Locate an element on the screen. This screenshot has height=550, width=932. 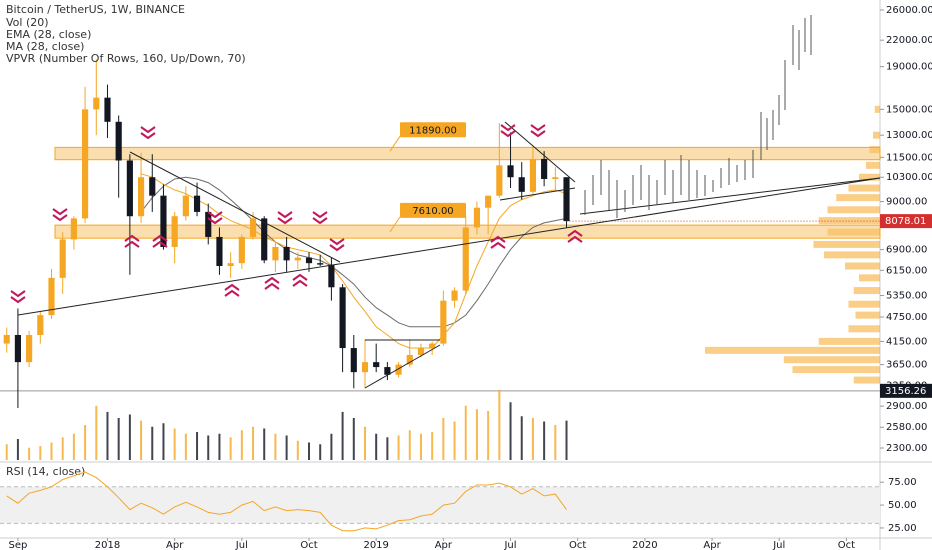
zone-label: 7610.00 is located at coordinates (432, 211).